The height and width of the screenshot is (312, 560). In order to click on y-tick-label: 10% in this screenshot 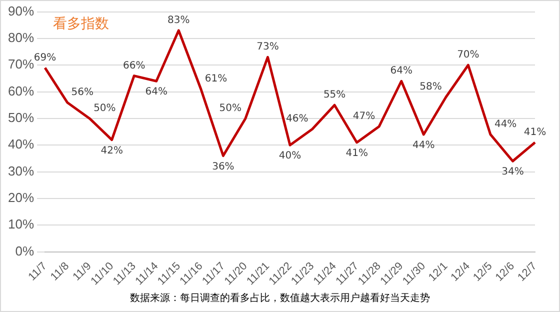, I will do `click(21, 224)`.